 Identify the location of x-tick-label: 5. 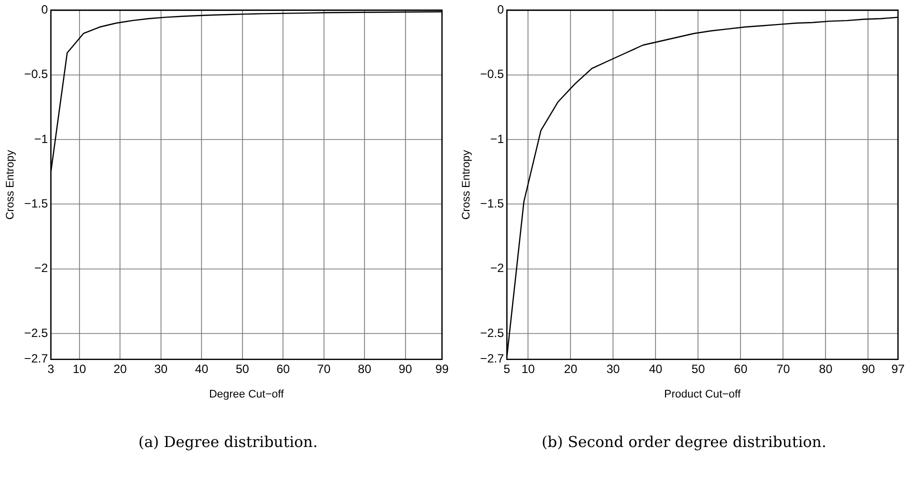
(507, 369).